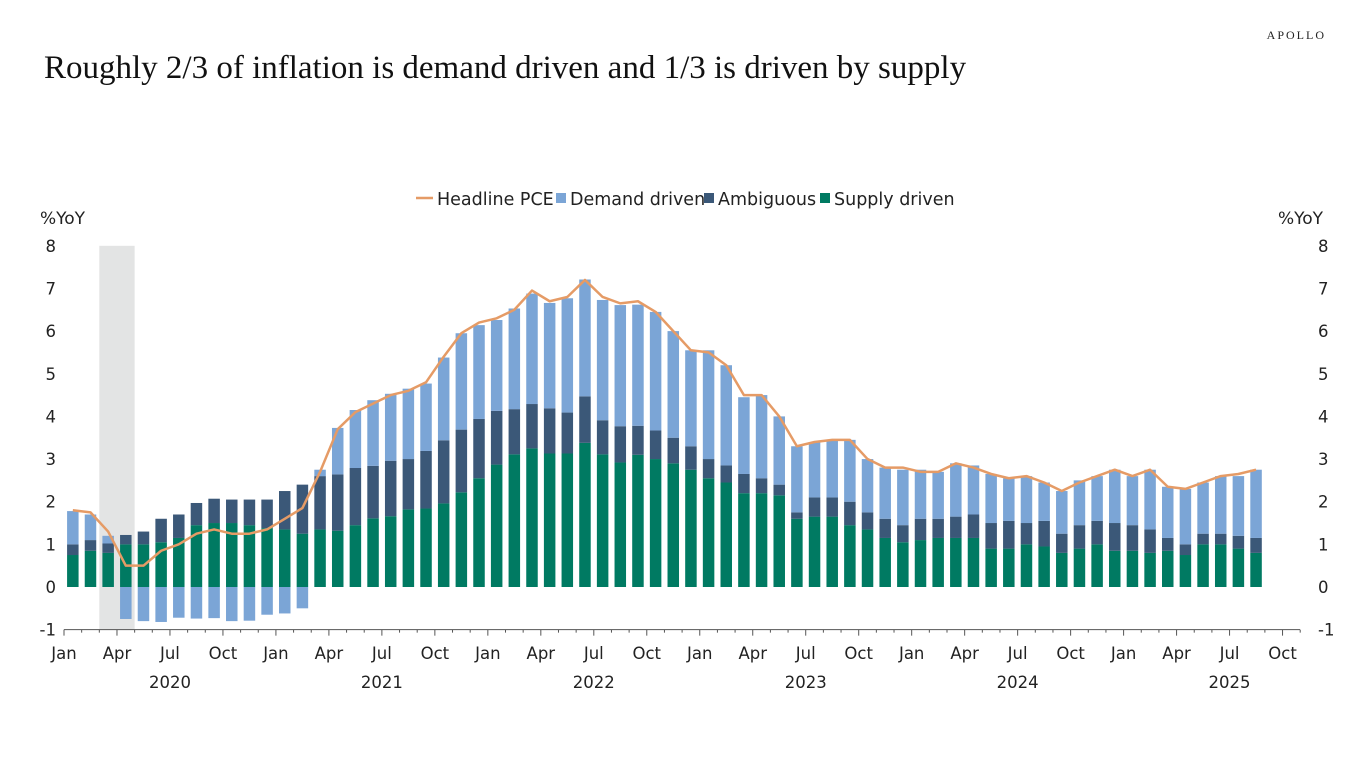 Image resolution: width=1366 pixels, height=768 pixels. Describe the element at coordinates (51, 544) in the screenshot. I see `y-tick-label-left: 1` at that location.